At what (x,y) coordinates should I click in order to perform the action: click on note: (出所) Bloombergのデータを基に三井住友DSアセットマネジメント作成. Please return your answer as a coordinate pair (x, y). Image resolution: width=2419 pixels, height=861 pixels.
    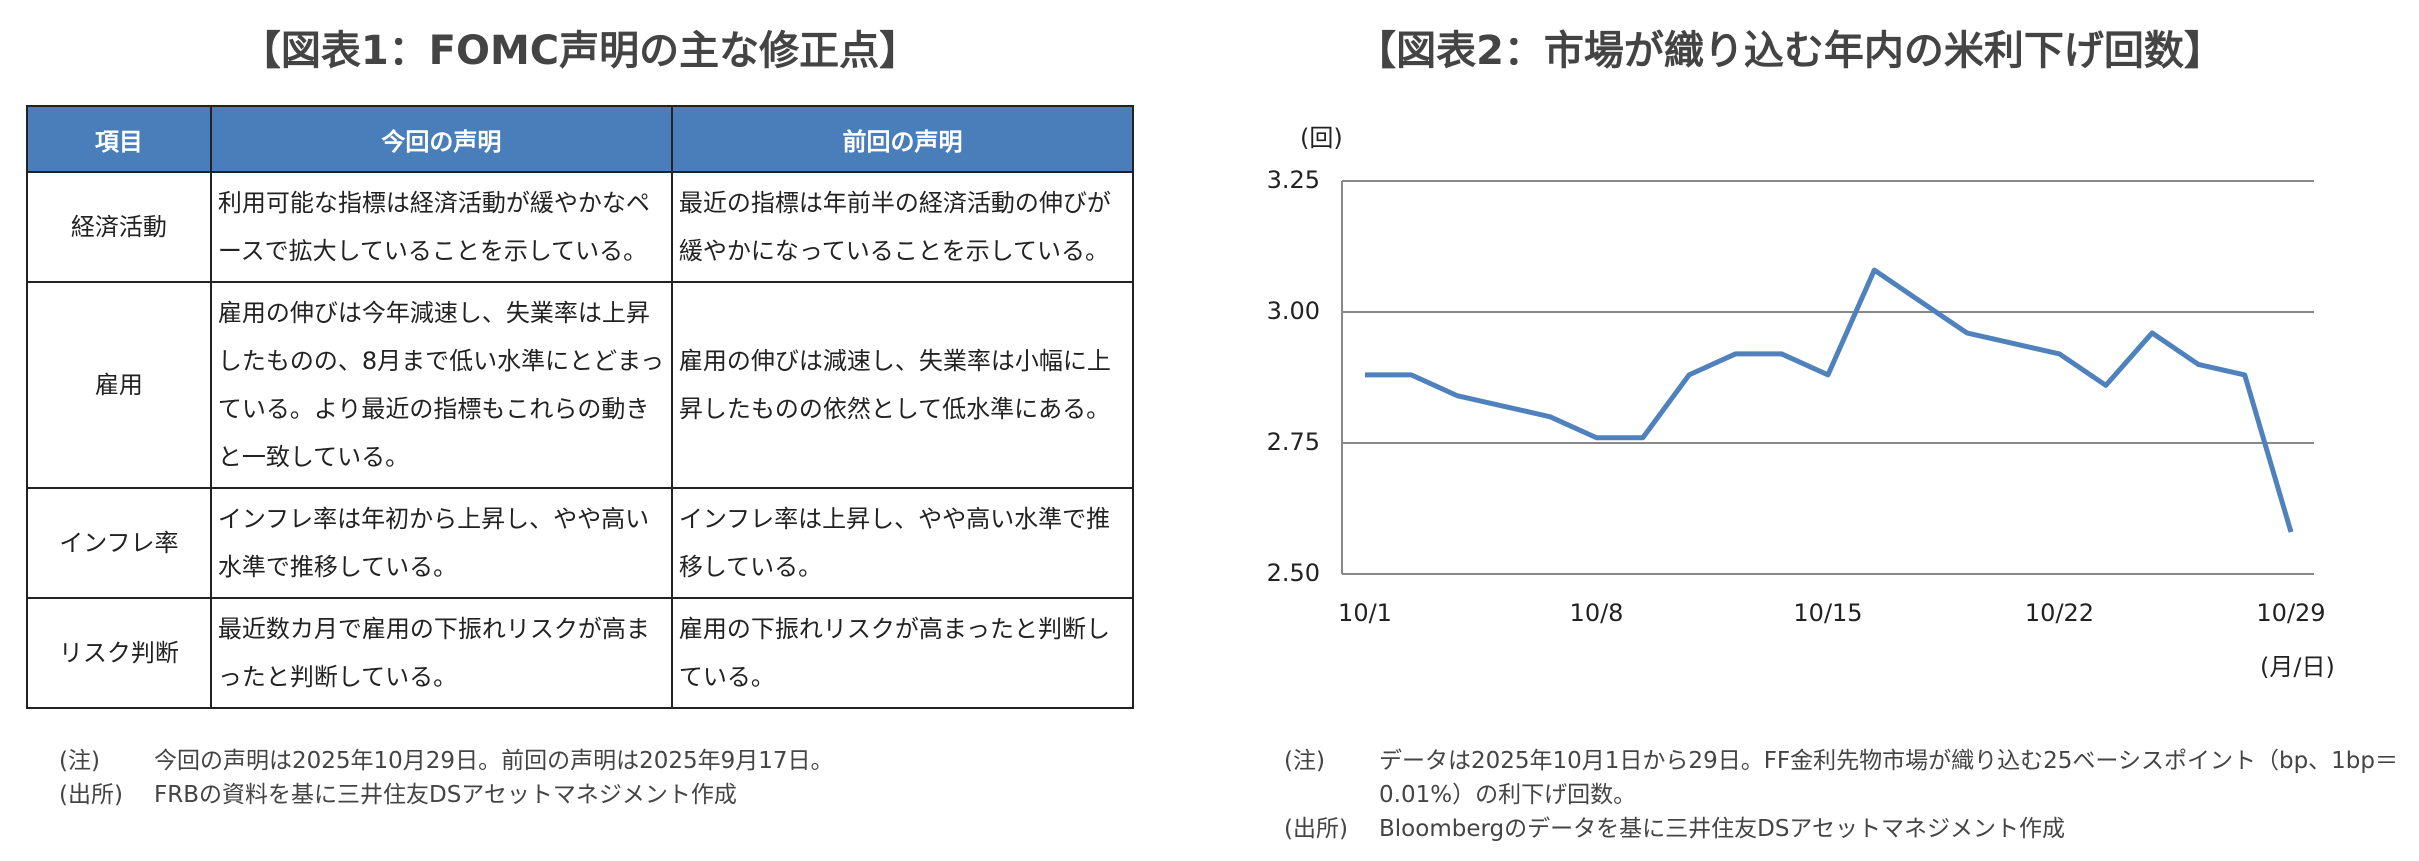
    Looking at the image, I should click on (1844, 829).